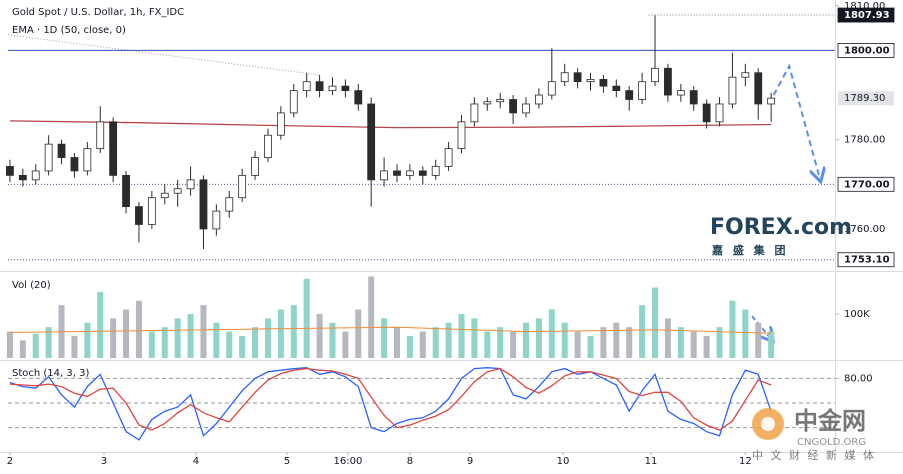 This screenshot has height=474, width=903. Describe the element at coordinates (163, 55) in the screenshot. I see `trendline` at that location.